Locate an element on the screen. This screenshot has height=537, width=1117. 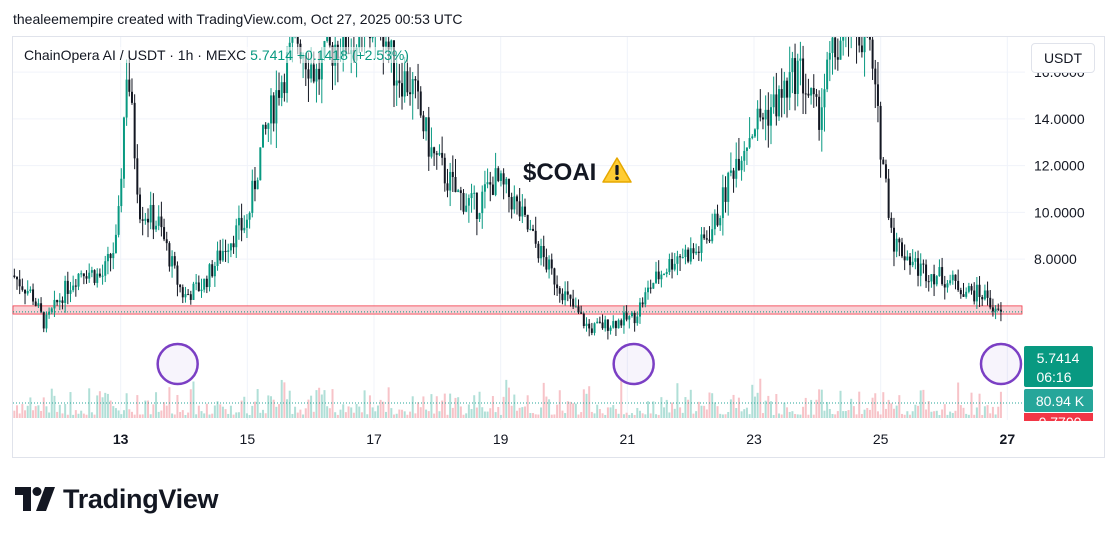
tradingview-logo-icon is located at coordinates (35, 499).